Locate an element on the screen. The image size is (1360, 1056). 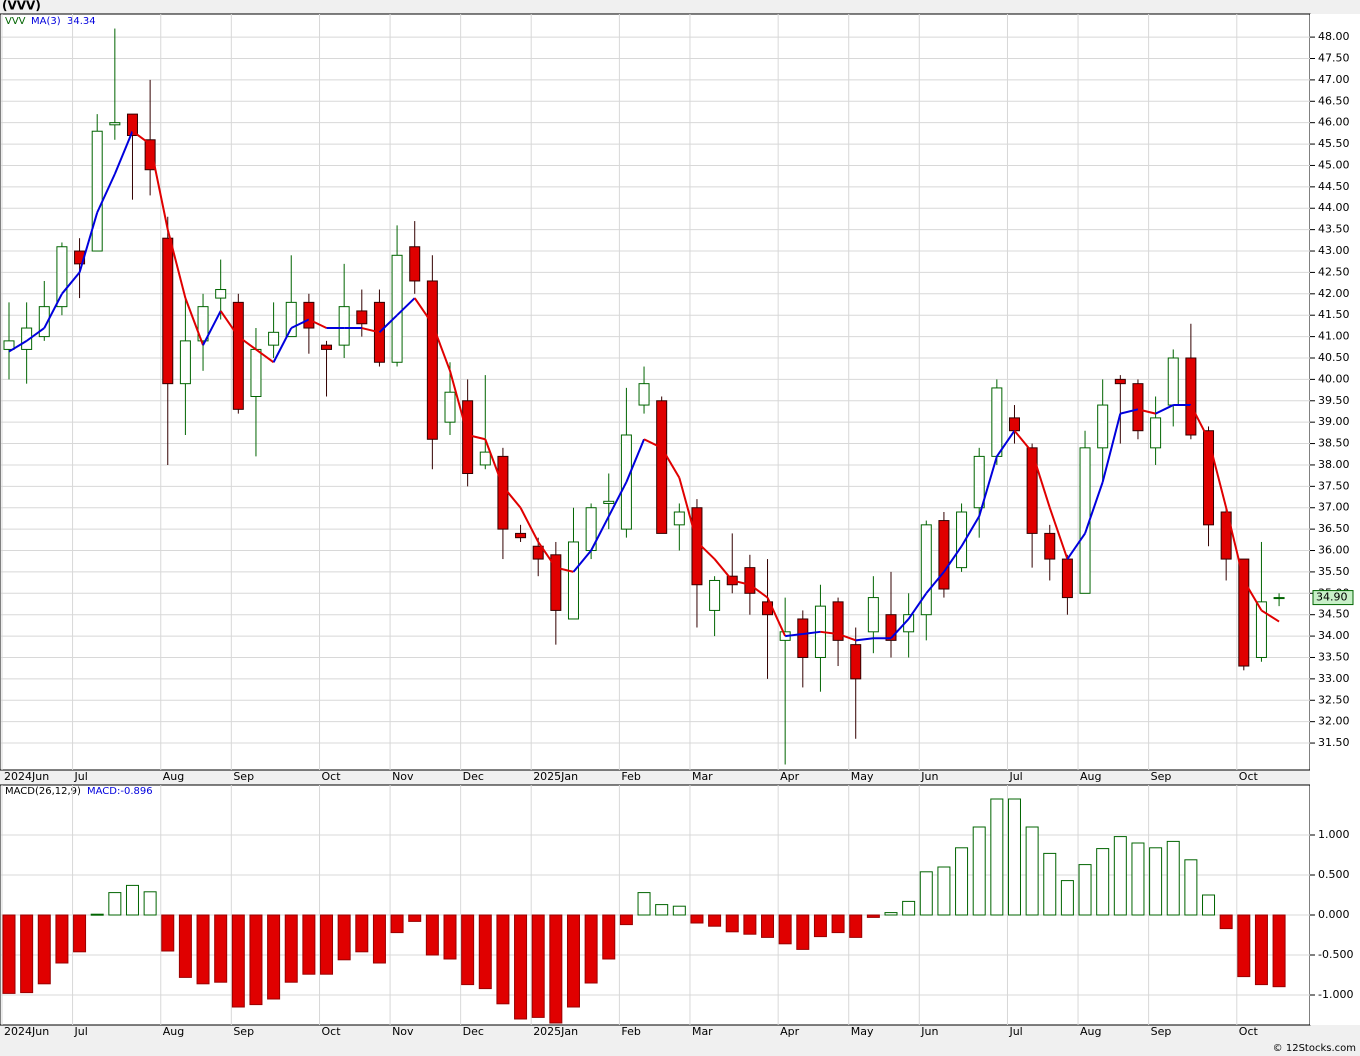
chart-title: (VVV) is located at coordinates (21, 6).